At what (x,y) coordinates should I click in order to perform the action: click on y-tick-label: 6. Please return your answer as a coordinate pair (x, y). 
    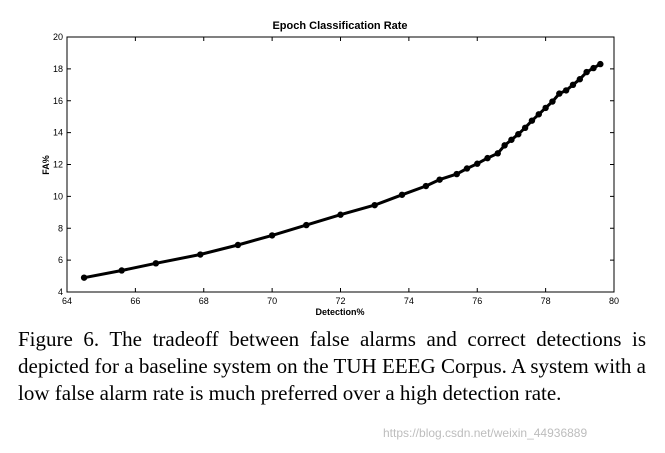
    Looking at the image, I should click on (60, 260).